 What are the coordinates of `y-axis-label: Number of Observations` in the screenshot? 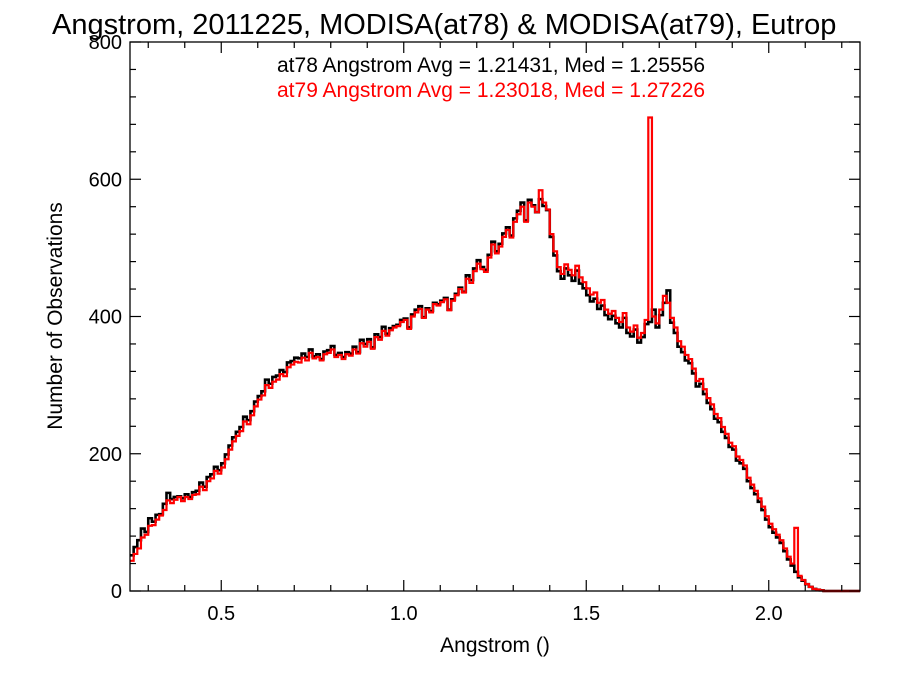 It's located at (55, 316).